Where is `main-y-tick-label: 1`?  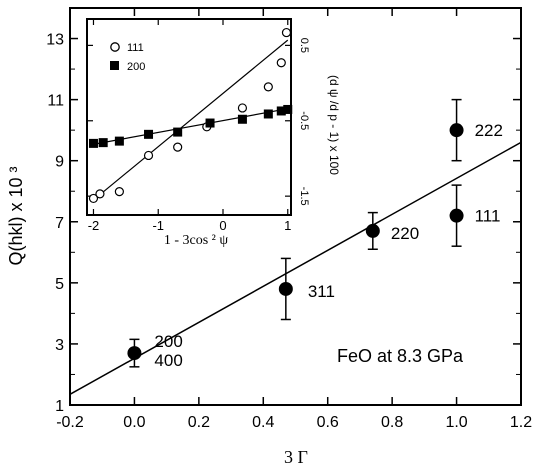 main-y-tick-label: 1 is located at coordinates (59, 406).